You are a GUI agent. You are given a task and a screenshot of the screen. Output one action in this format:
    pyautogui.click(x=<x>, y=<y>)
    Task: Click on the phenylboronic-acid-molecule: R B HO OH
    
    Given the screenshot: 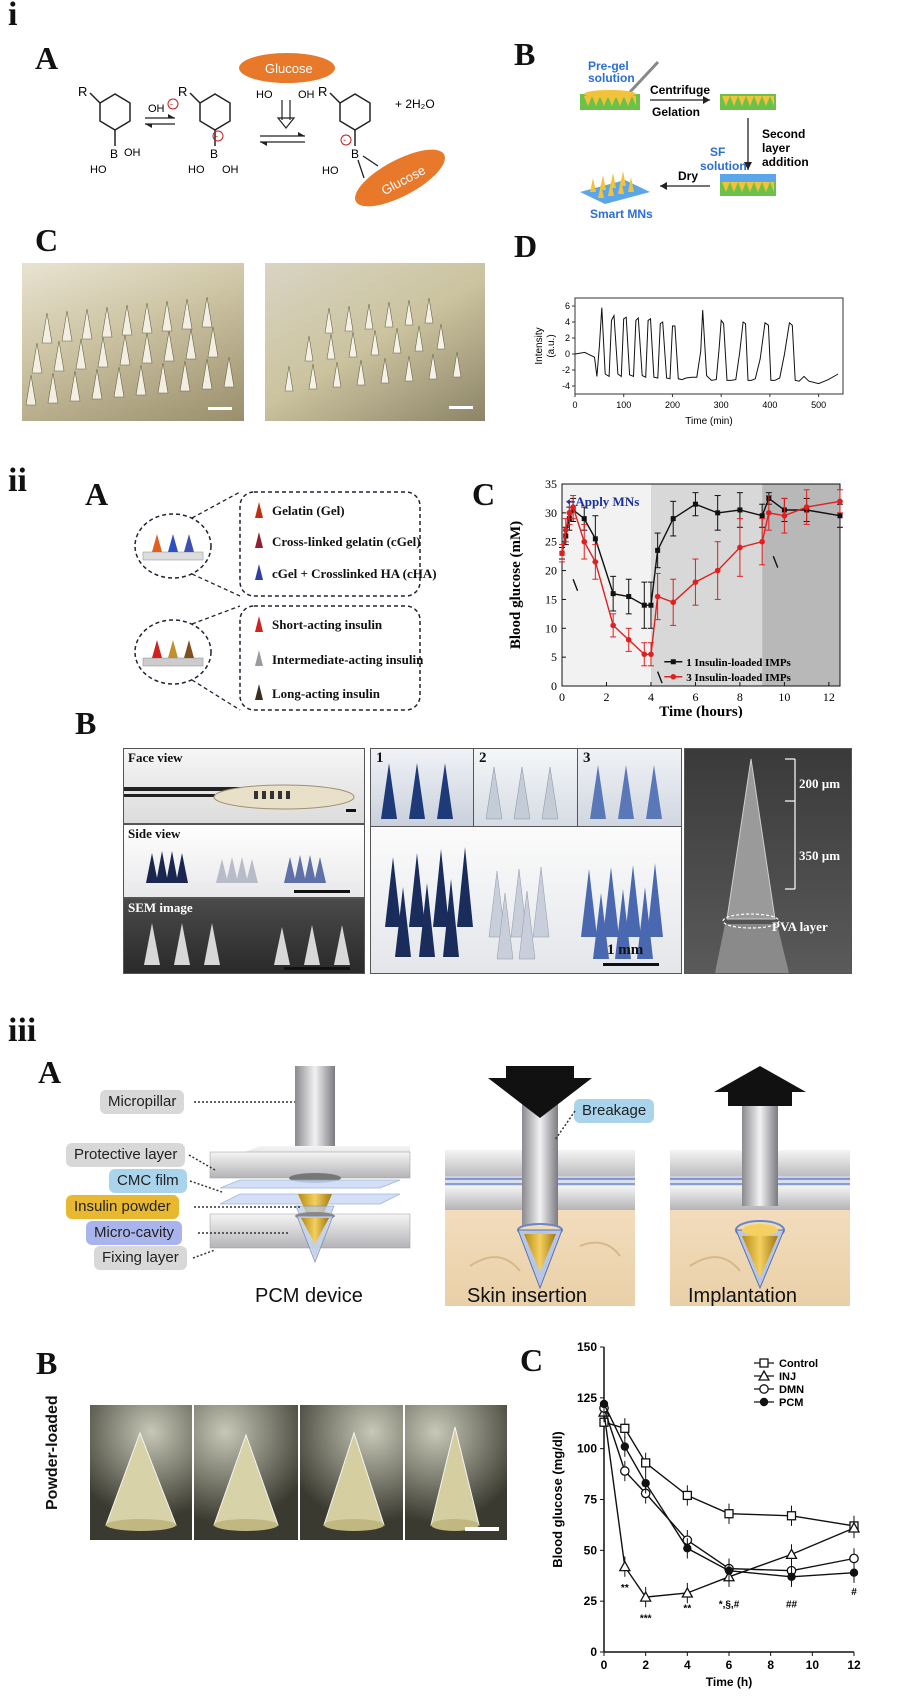 What is the action you would take?
    pyautogui.click(x=109, y=130)
    